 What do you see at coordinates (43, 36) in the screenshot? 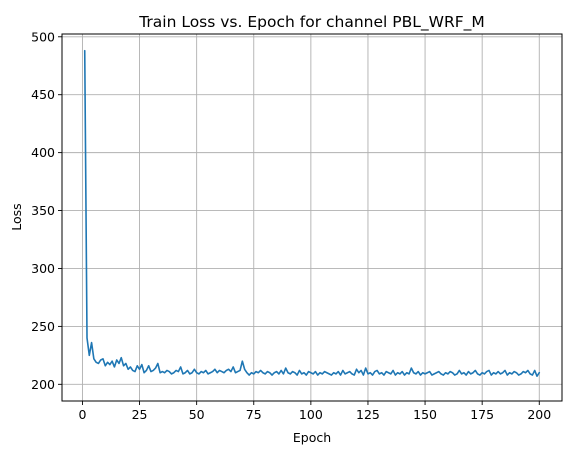
I see `y-tick-label: 500` at bounding box center [43, 36].